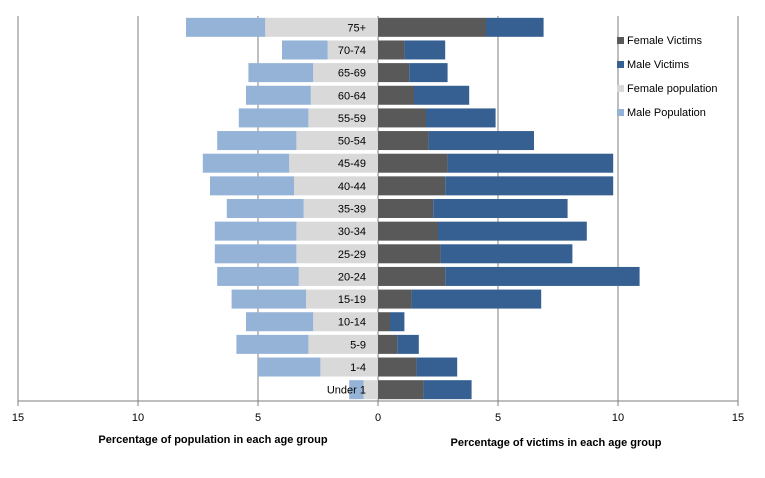  Describe the element at coordinates (352, 142) in the screenshot. I see `age-label-50-54: 50-54` at that location.